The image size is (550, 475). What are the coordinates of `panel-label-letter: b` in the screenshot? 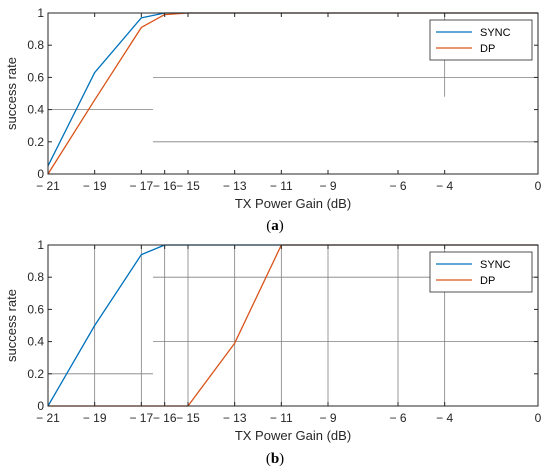 It's located at (275, 459).